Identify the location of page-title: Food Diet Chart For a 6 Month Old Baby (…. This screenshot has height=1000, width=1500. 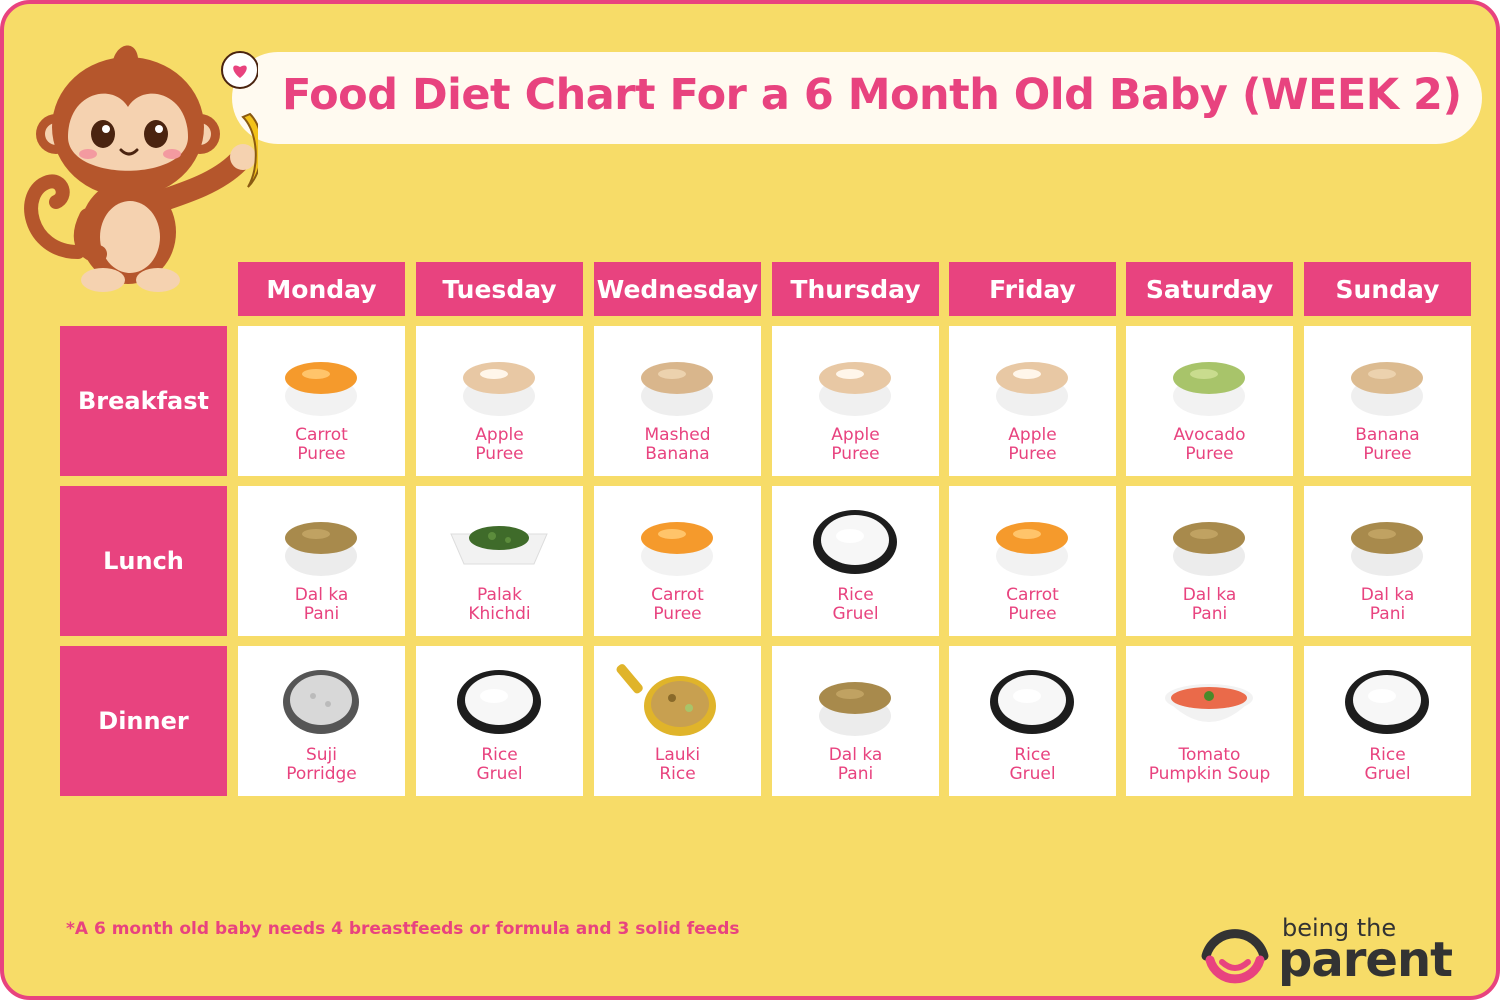
(872, 95).